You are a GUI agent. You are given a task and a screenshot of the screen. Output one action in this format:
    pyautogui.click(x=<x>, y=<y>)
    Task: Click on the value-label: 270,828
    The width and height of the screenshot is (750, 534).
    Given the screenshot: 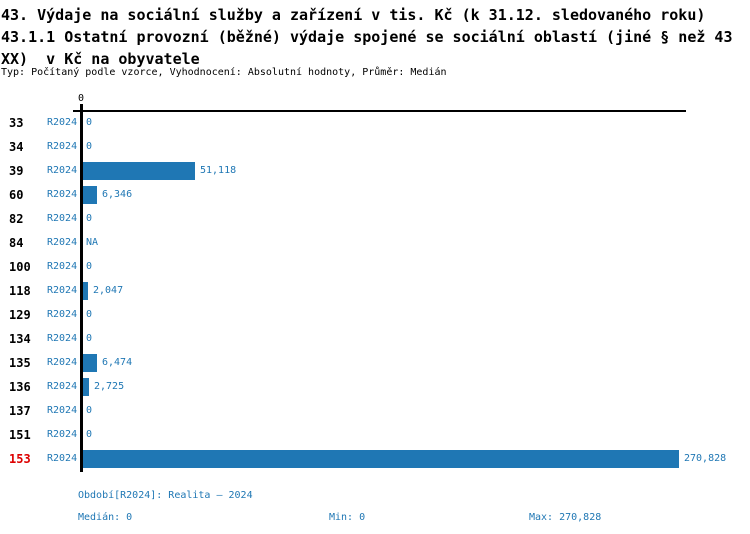 What is the action you would take?
    pyautogui.click(x=705, y=458)
    